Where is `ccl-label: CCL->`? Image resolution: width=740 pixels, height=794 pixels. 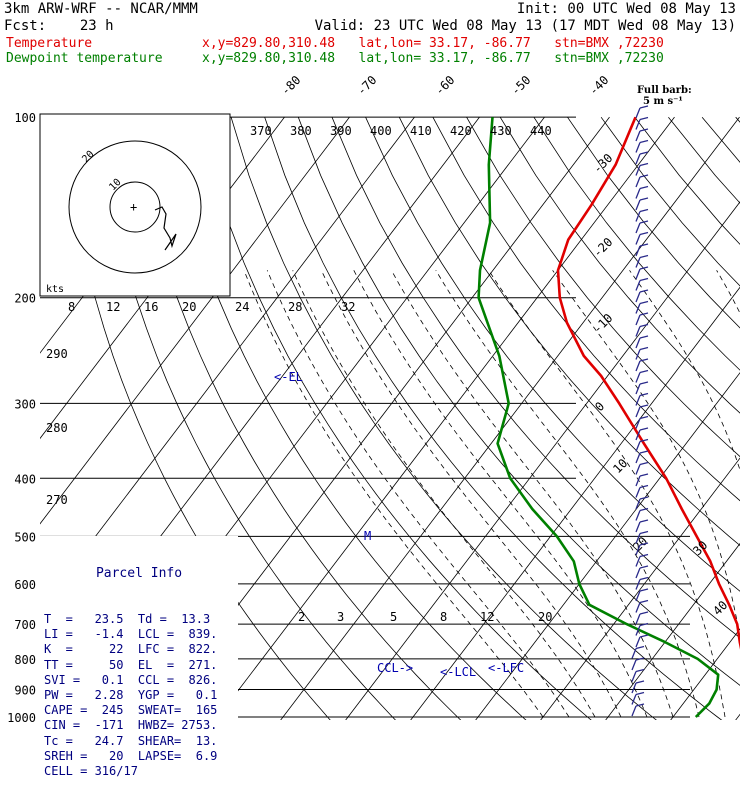 ccl-label: CCL-> is located at coordinates (395, 668).